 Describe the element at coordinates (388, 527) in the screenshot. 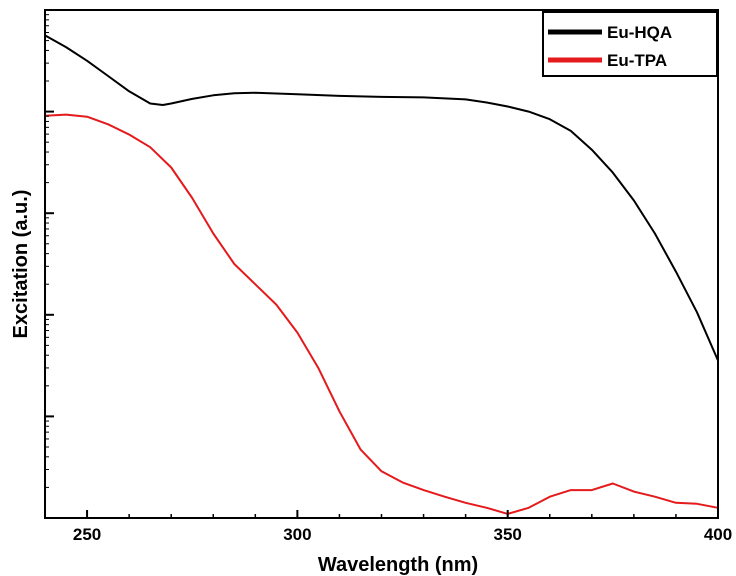

I see `x-axis-ticks: 250 300 350 400` at that location.